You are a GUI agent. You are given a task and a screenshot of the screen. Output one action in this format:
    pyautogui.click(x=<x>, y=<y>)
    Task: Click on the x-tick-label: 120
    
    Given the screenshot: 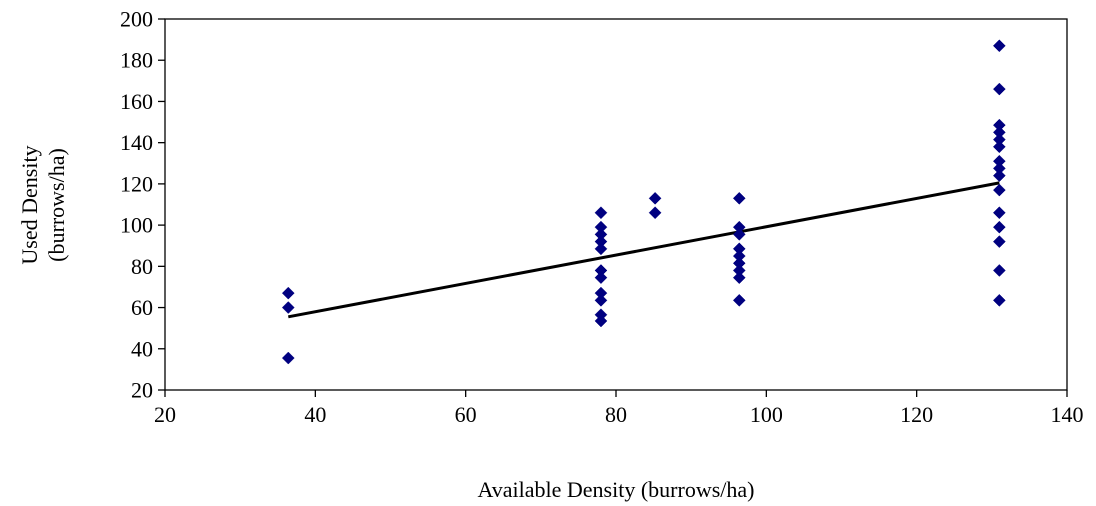 What is the action you would take?
    pyautogui.click(x=916, y=414)
    